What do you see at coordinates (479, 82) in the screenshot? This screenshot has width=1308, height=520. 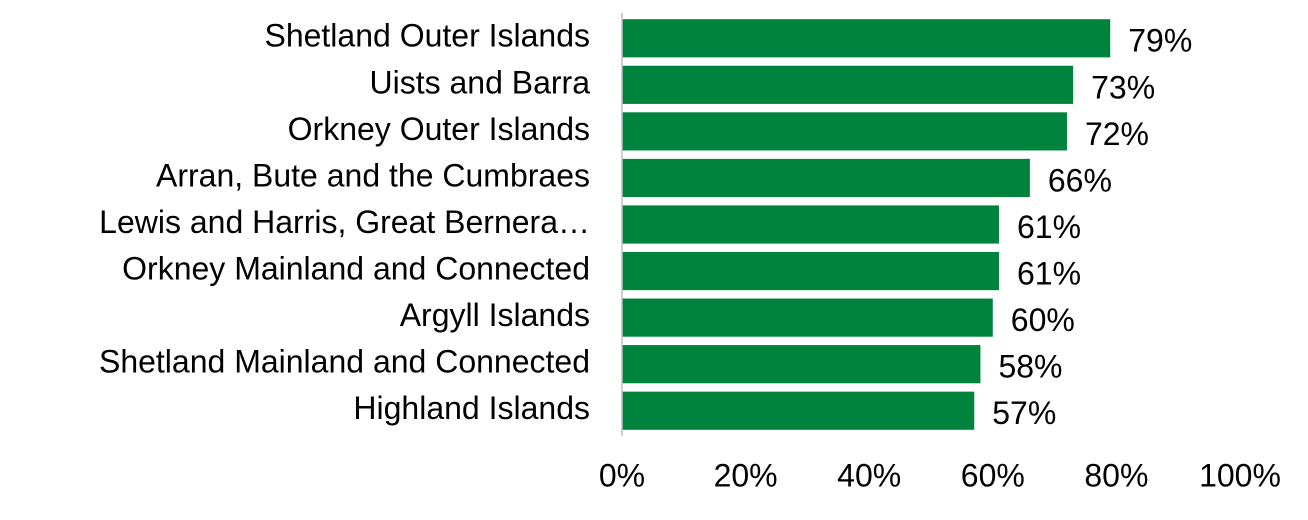 I see `y-tick-label: Uists and Barra` at bounding box center [479, 82].